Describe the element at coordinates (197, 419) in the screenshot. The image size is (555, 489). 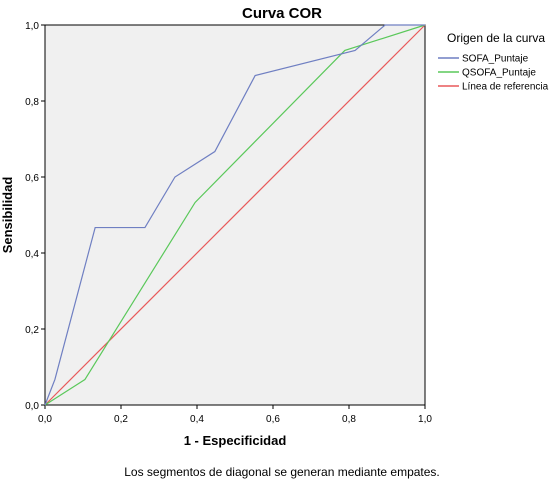
I see `x-tick-label: 0,4` at that location.